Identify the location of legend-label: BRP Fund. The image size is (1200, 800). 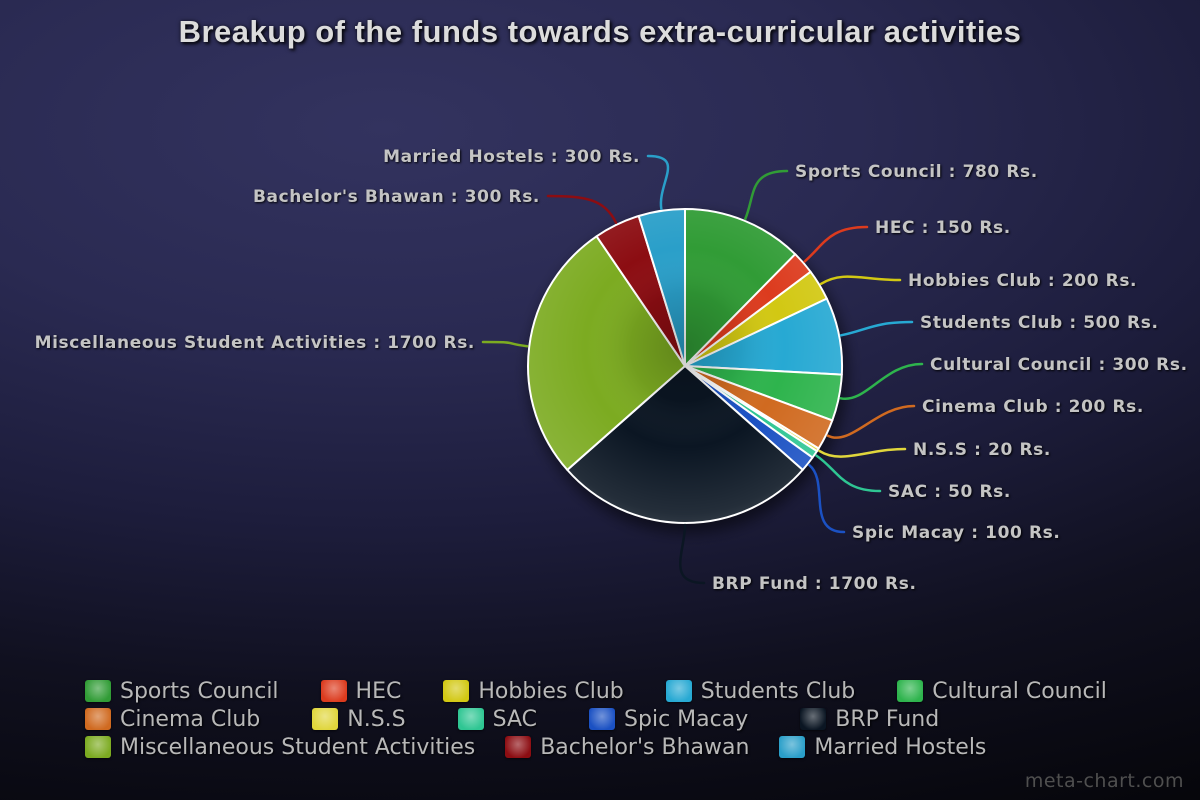
(887, 719).